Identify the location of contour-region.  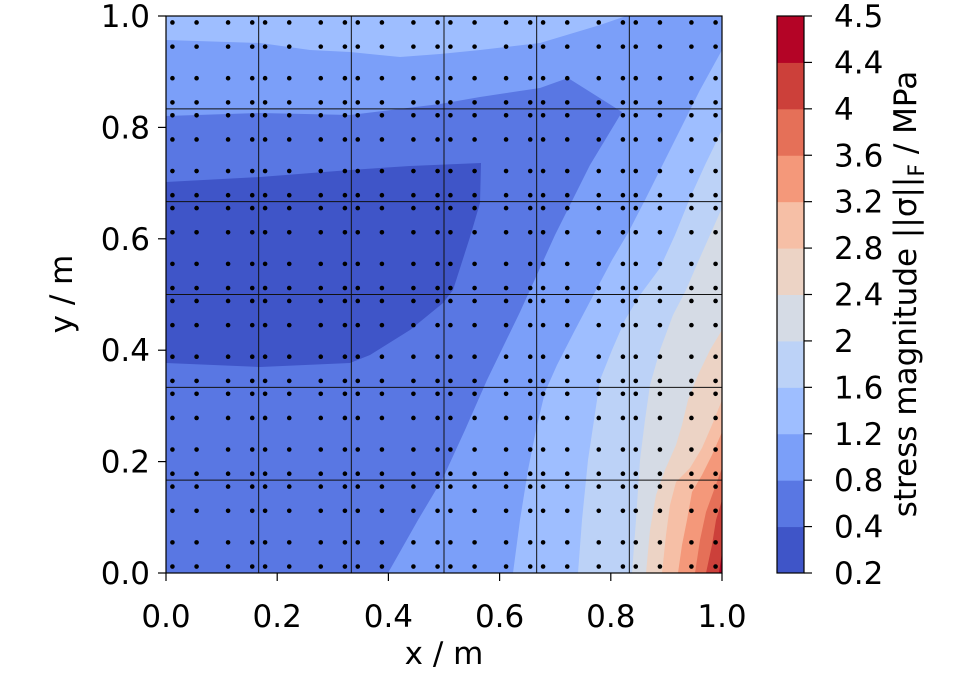
(714, 536).